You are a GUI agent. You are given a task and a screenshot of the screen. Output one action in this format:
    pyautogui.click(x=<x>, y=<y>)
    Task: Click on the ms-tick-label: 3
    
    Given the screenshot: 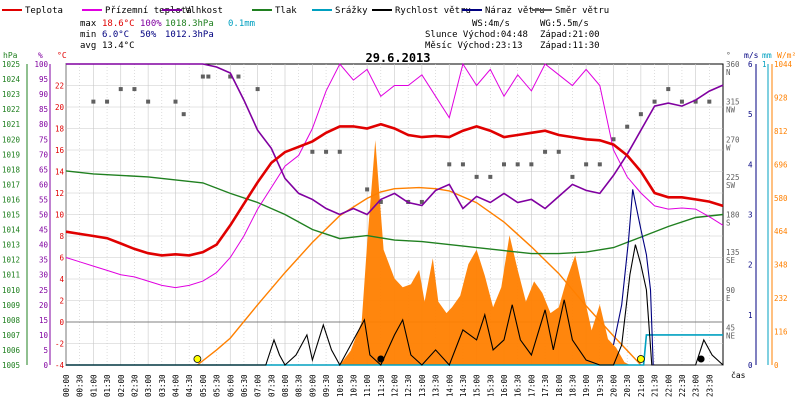 What is the action you would take?
    pyautogui.click(x=750, y=215)
    